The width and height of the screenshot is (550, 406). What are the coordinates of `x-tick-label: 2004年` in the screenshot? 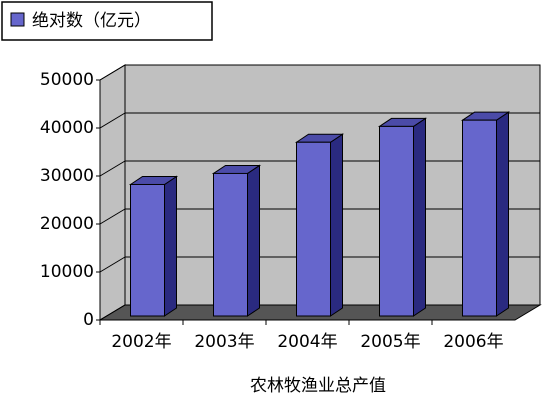 It's located at (307, 342).